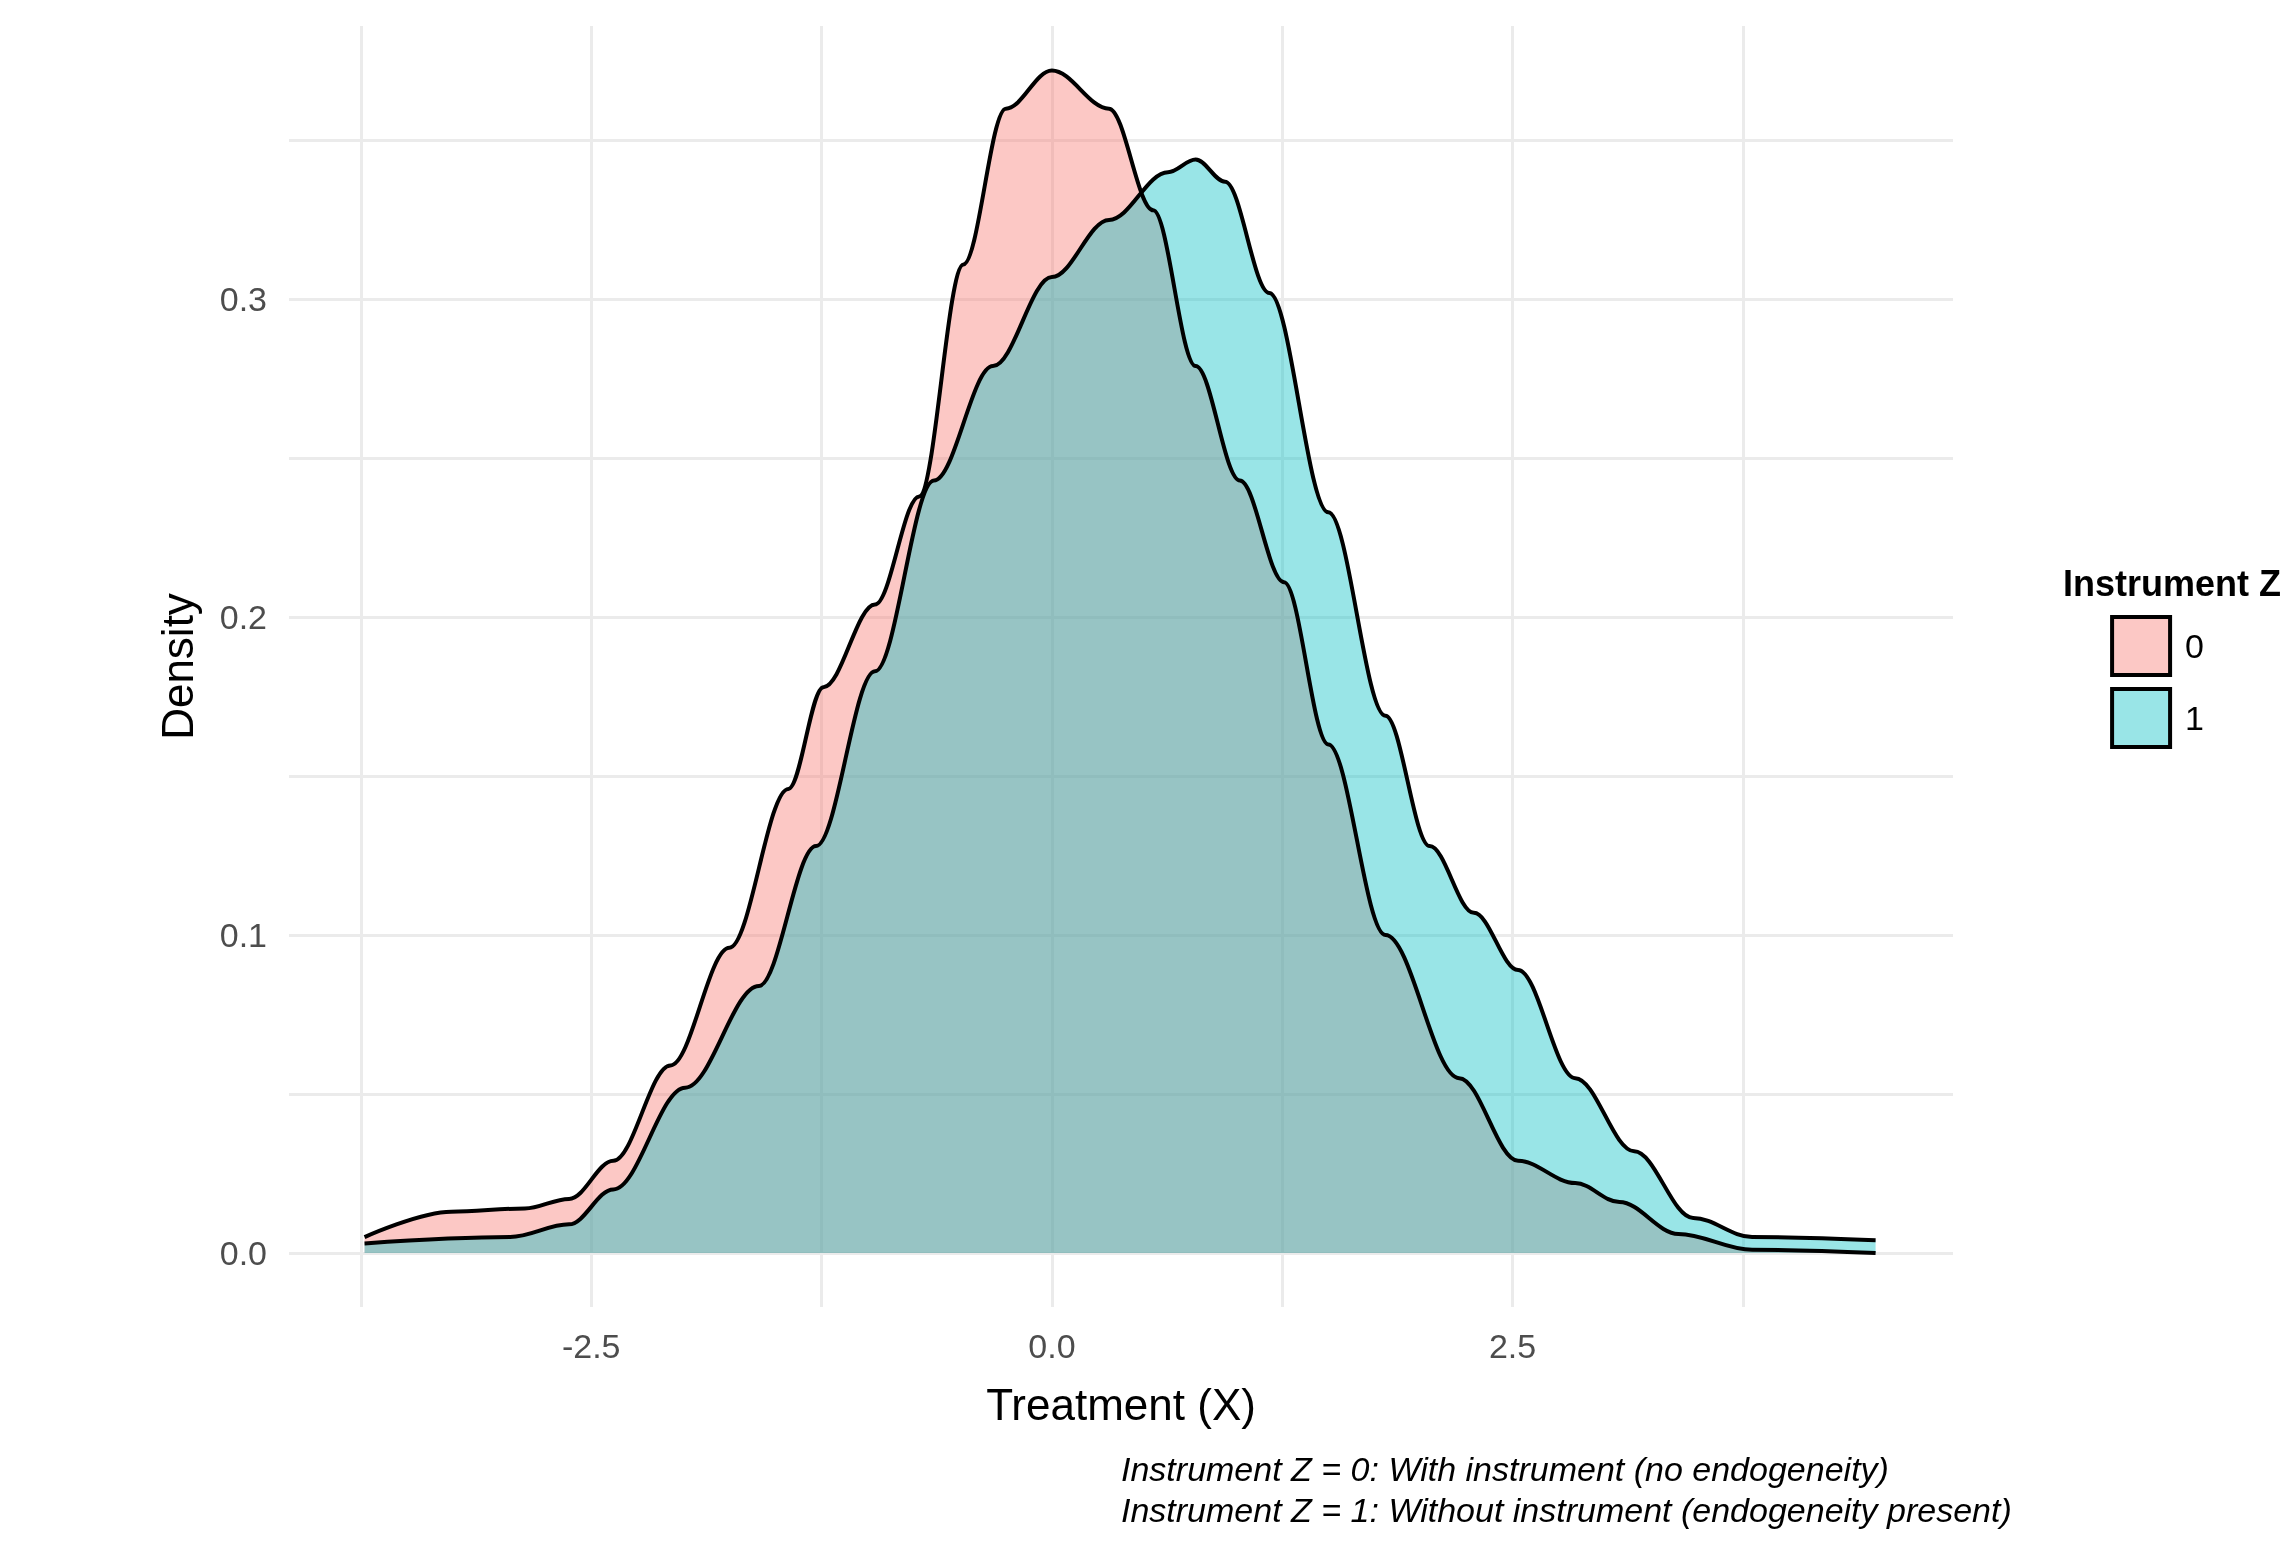 This screenshot has width=2289, height=1545. Describe the element at coordinates (591, 1346) in the screenshot. I see `x-tick-label: -2.5` at that location.